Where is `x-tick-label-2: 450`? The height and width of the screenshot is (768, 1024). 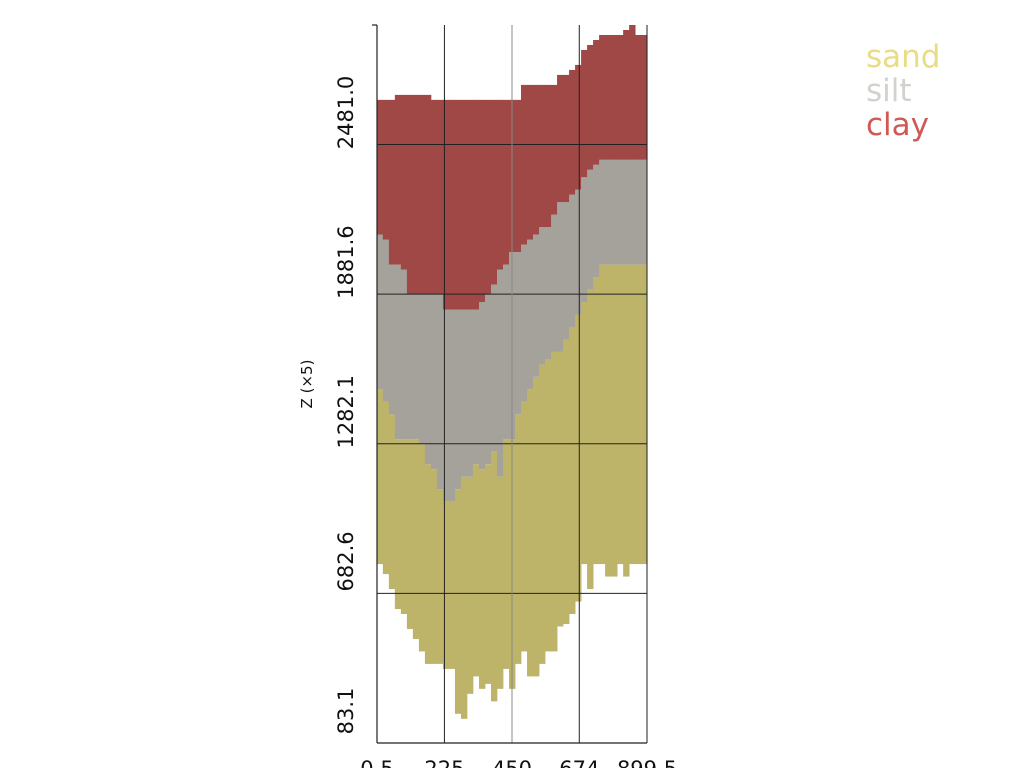 x-tick-label-2: 450 is located at coordinates (512, 762).